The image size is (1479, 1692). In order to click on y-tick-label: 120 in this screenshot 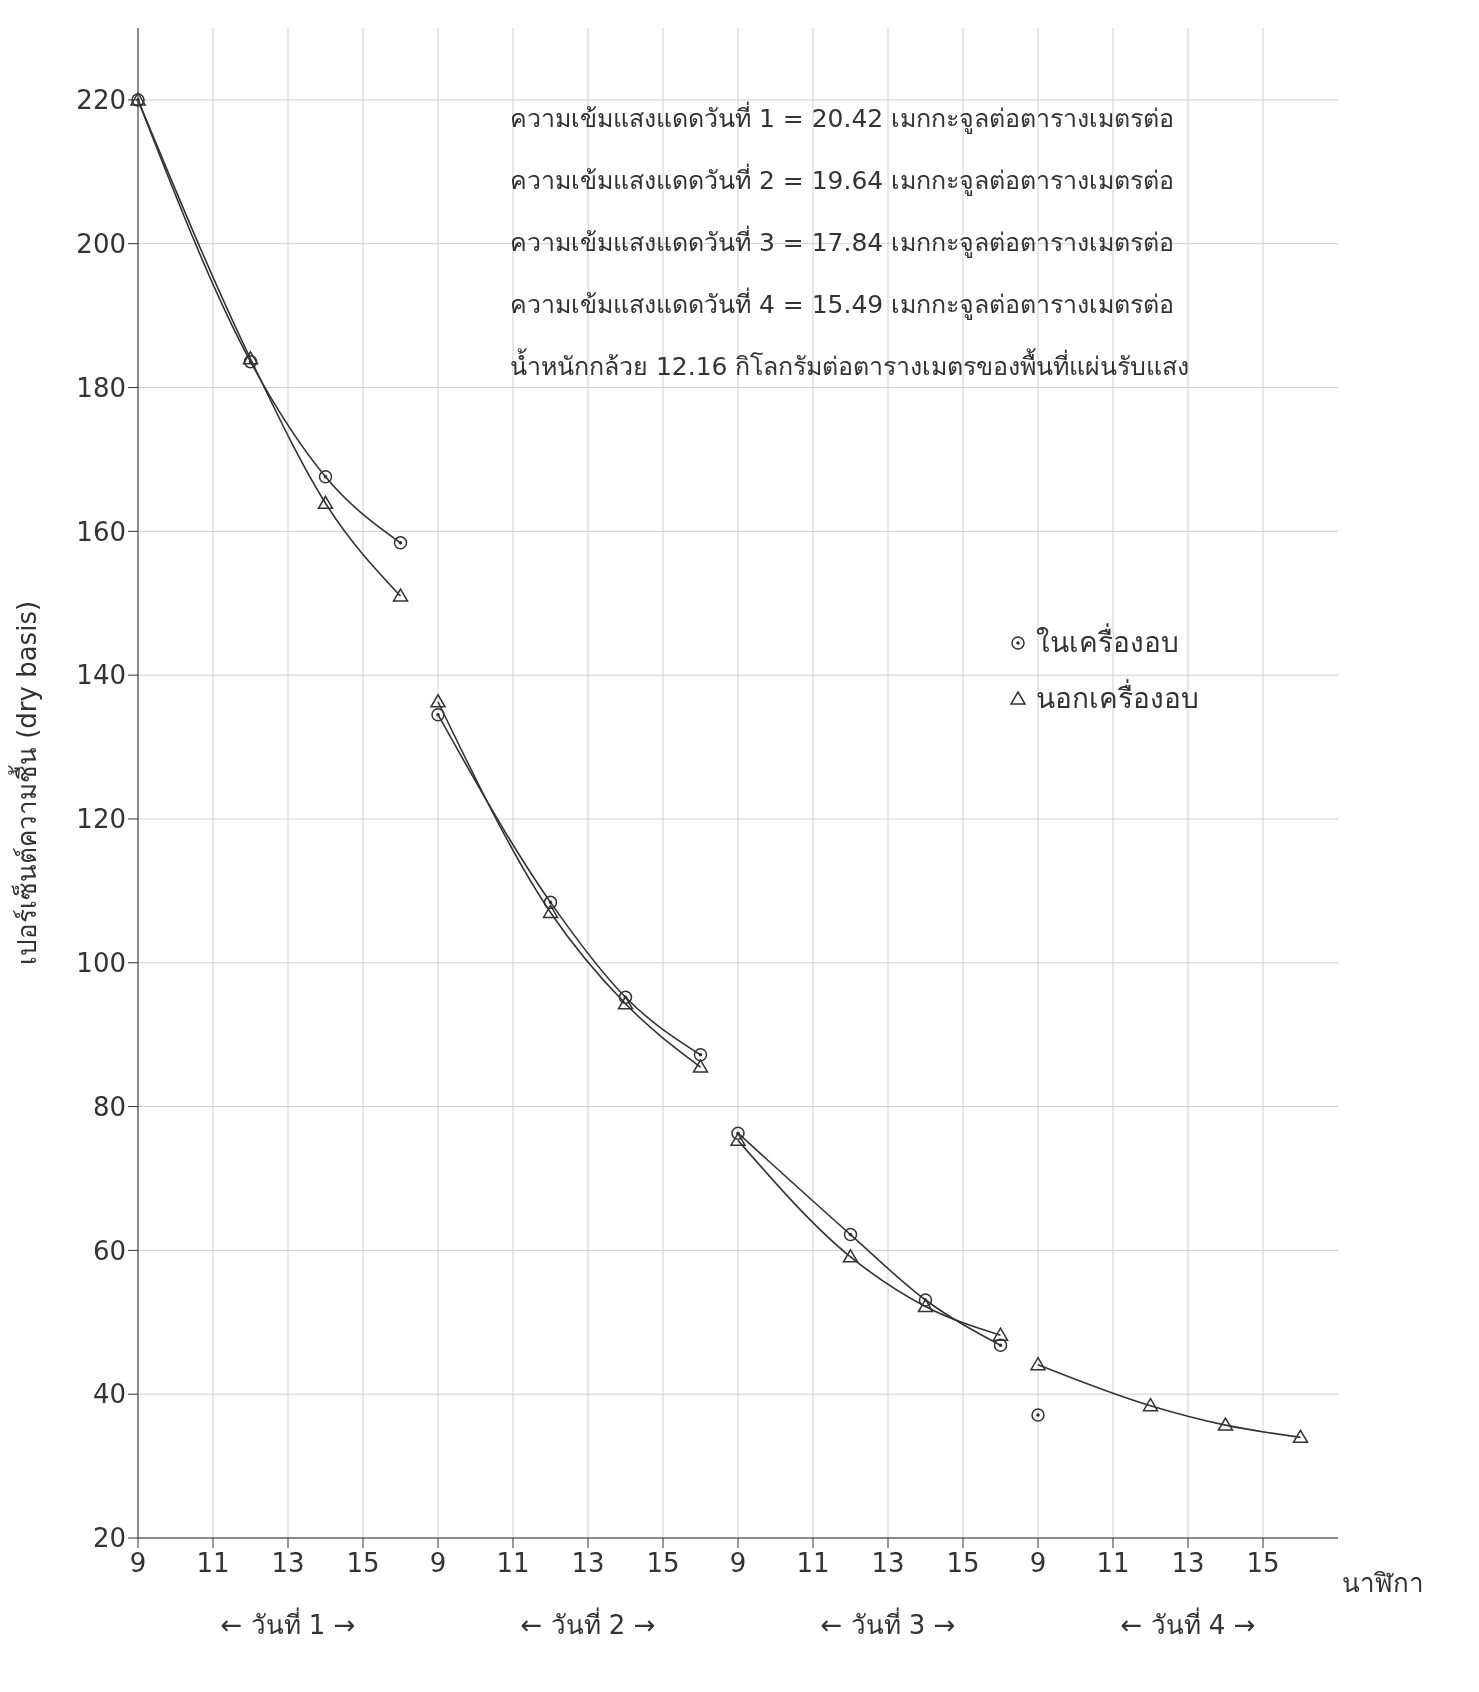, I will do `click(101, 819)`.